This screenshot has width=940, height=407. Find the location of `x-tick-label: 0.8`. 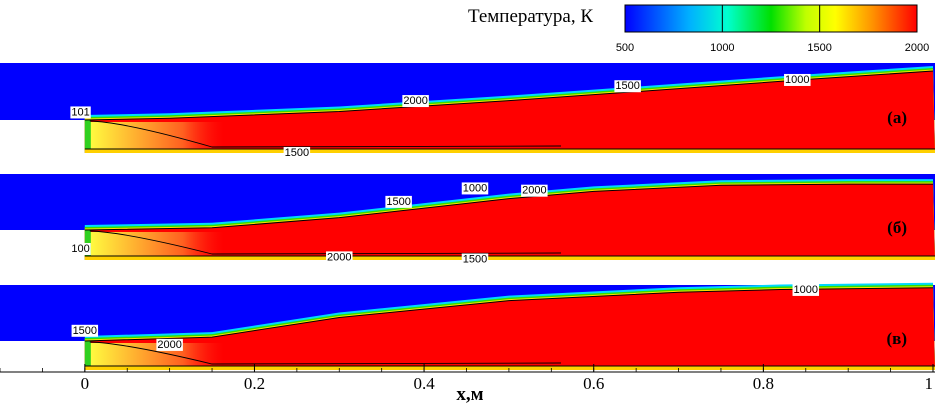

x-tick-label: 0.8 is located at coordinates (763, 383).